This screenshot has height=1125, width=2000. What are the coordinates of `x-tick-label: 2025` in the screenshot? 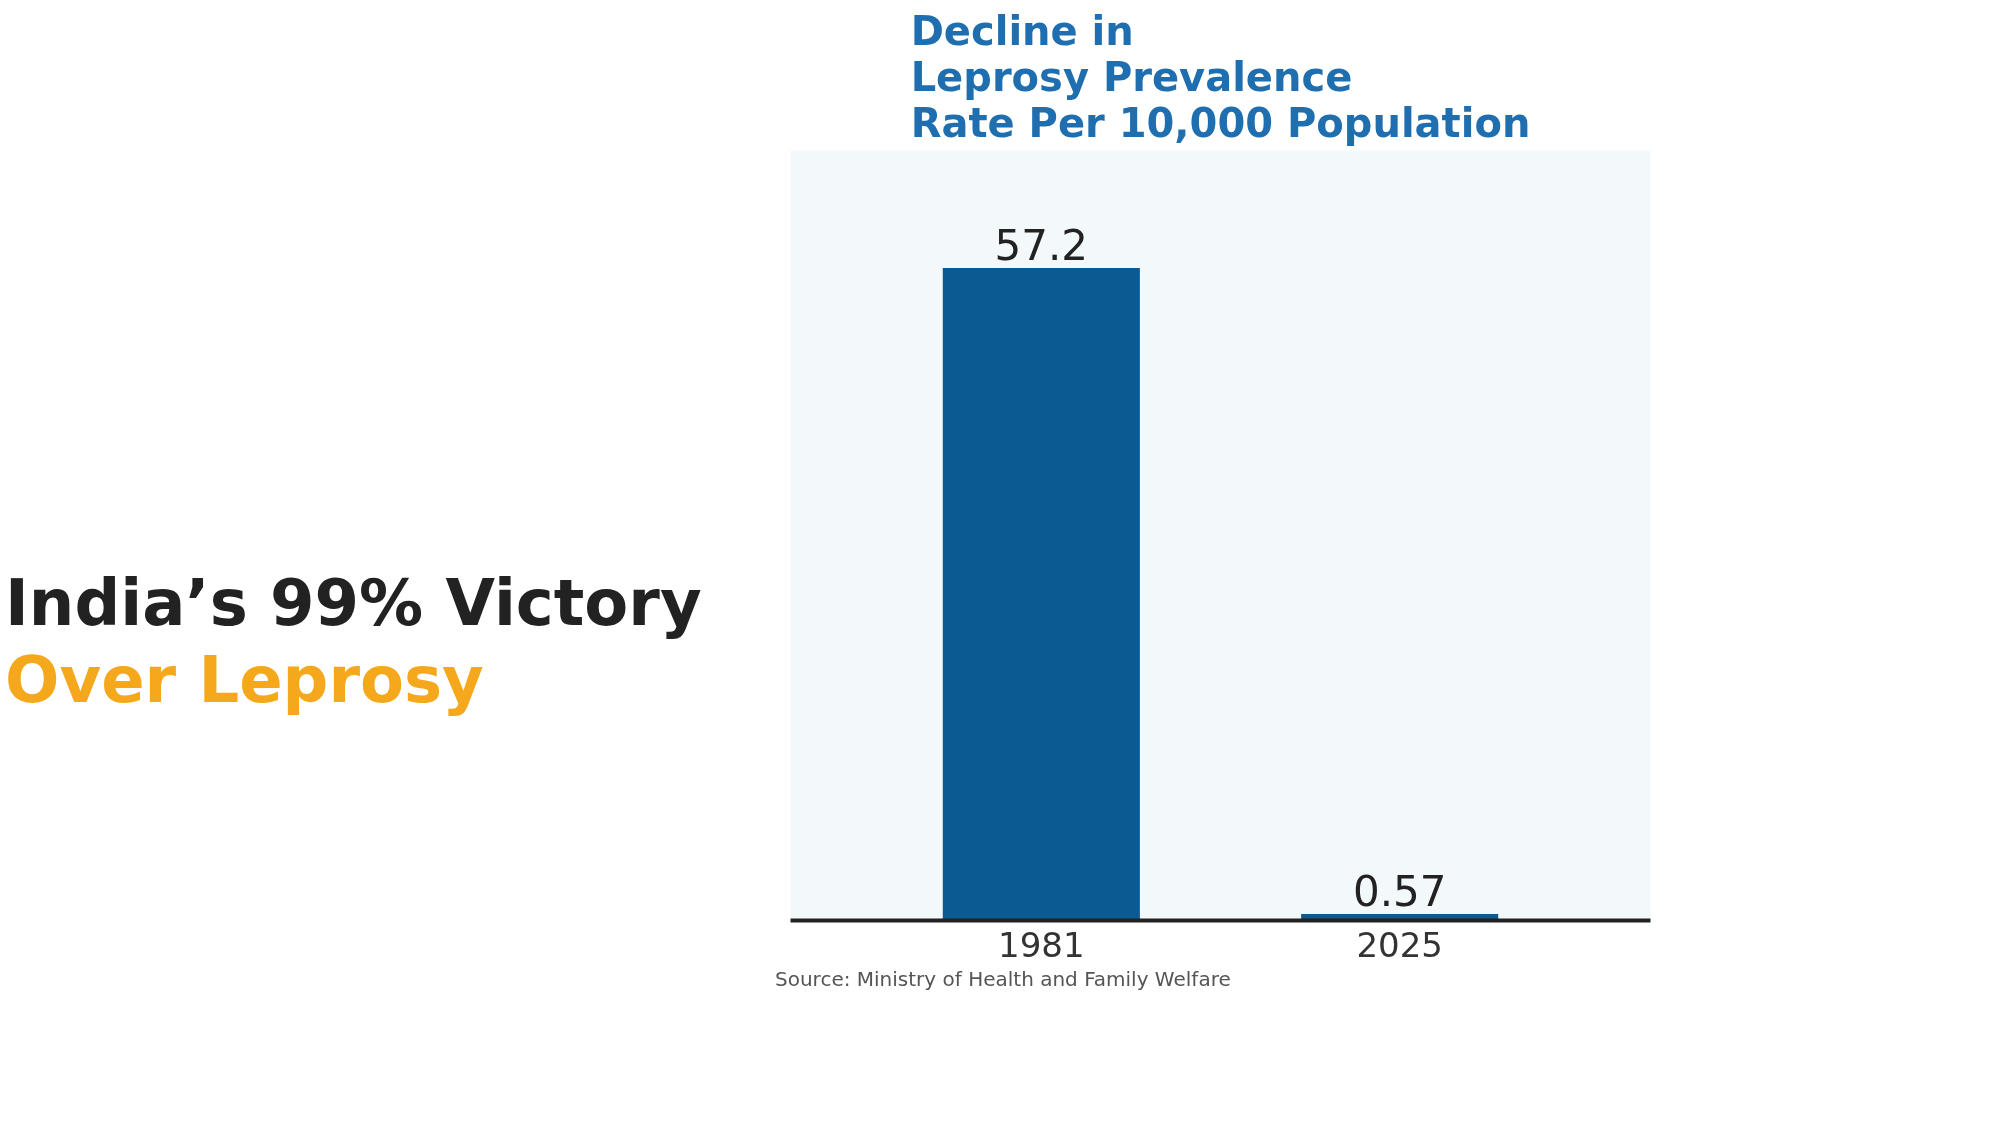 It's located at (1399, 944).